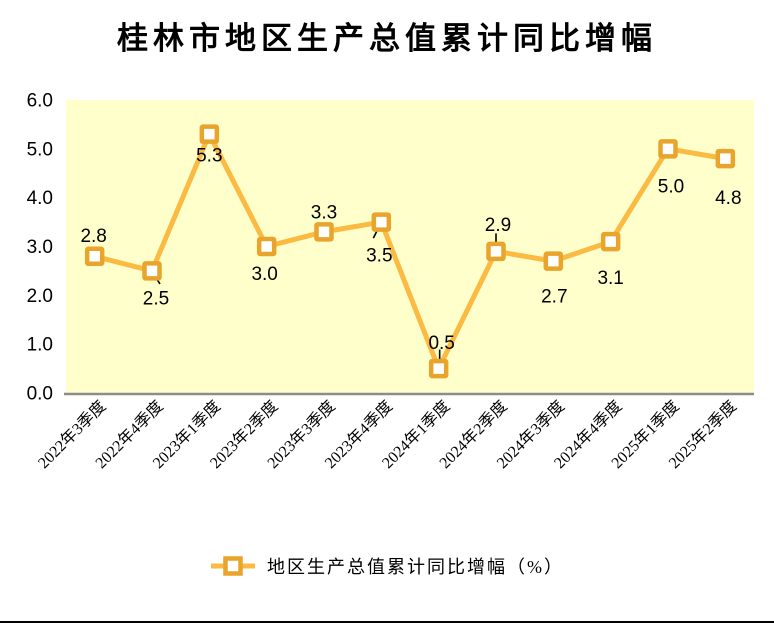 Image resolution: width=774 pixels, height=623 pixels. I want to click on data-point-label: 3.3, so click(324, 212).